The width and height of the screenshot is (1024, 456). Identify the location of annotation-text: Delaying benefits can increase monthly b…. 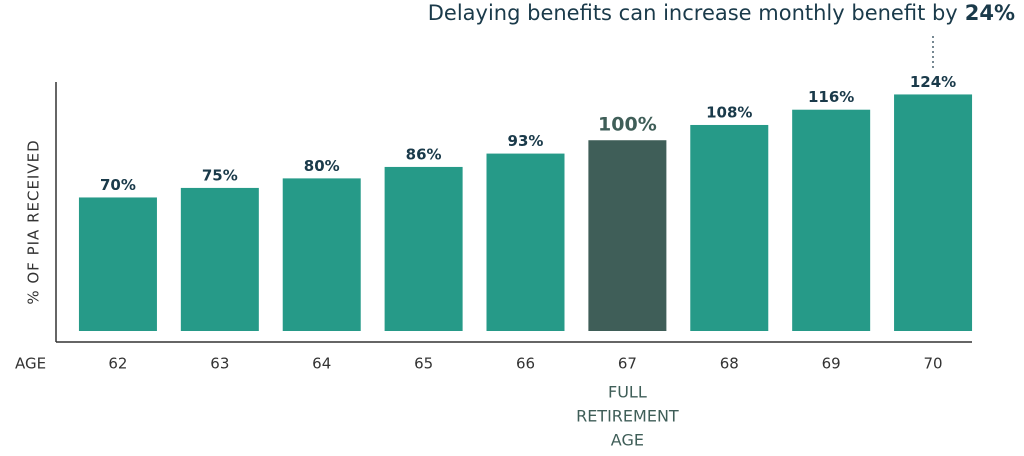
(693, 13).